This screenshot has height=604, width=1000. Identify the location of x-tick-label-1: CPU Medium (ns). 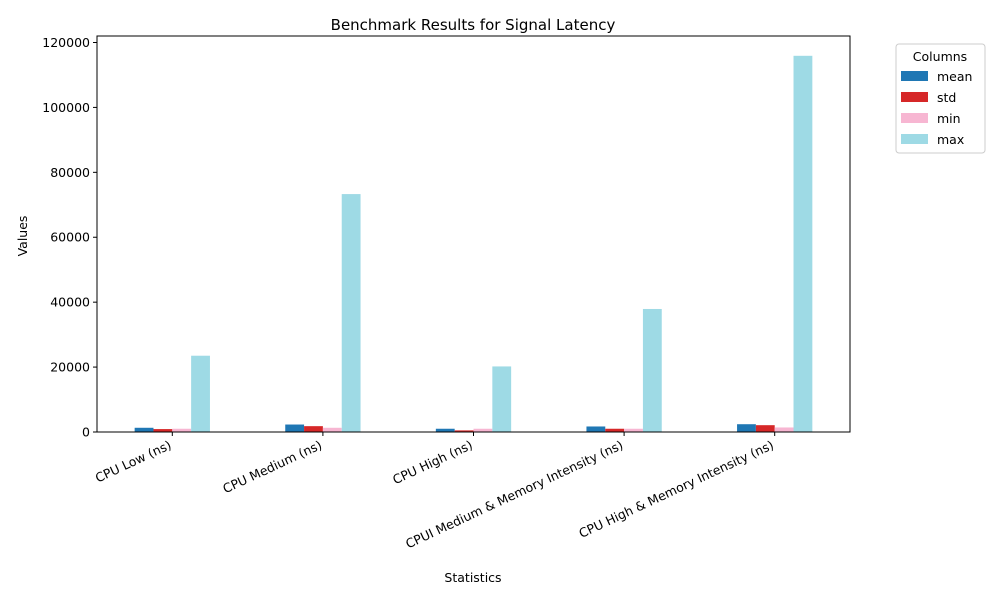
(272, 466).